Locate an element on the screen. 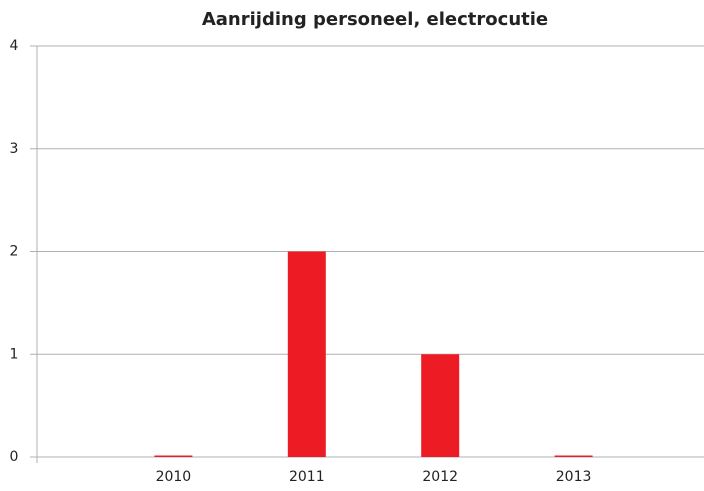 The image size is (704, 491). x-tick-label: 2012 is located at coordinates (440, 477).